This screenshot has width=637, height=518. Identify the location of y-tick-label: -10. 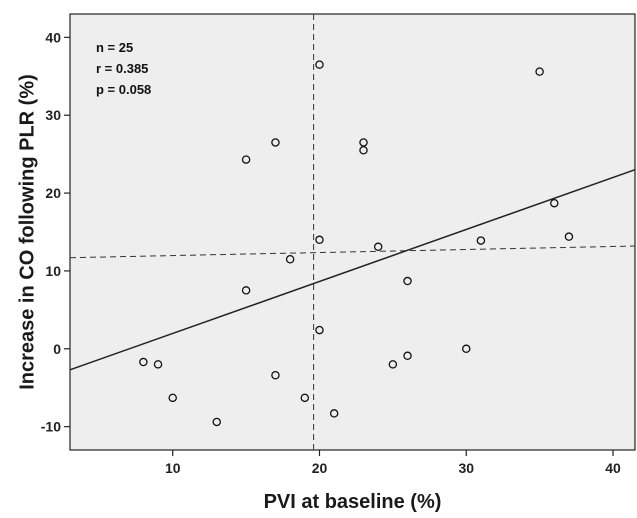
(51, 427).